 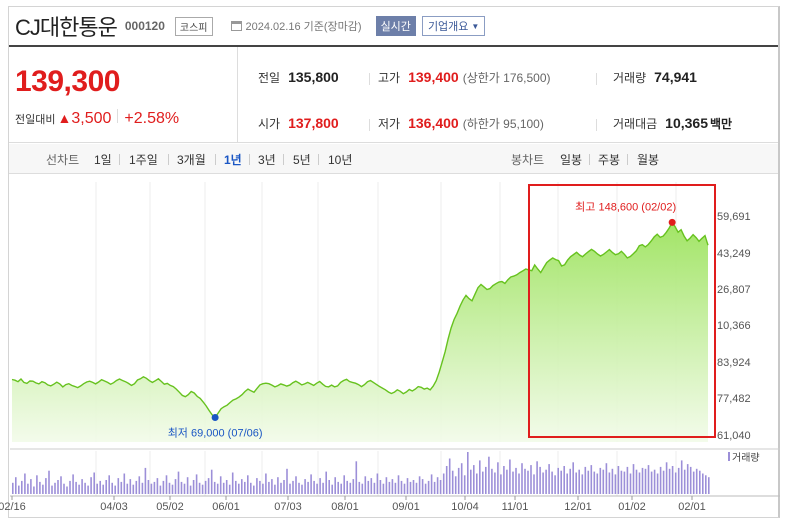 What do you see at coordinates (686, 123) in the screenshot?
I see `amount-value: 10,365` at bounding box center [686, 123].